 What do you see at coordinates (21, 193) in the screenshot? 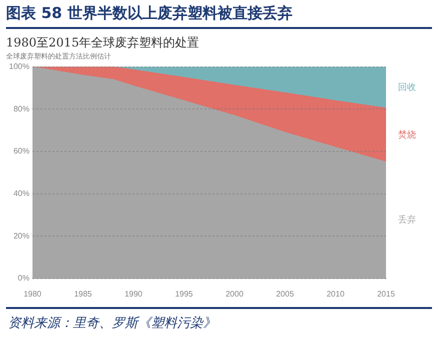
I see `y-tick-label: 40%` at bounding box center [21, 193].